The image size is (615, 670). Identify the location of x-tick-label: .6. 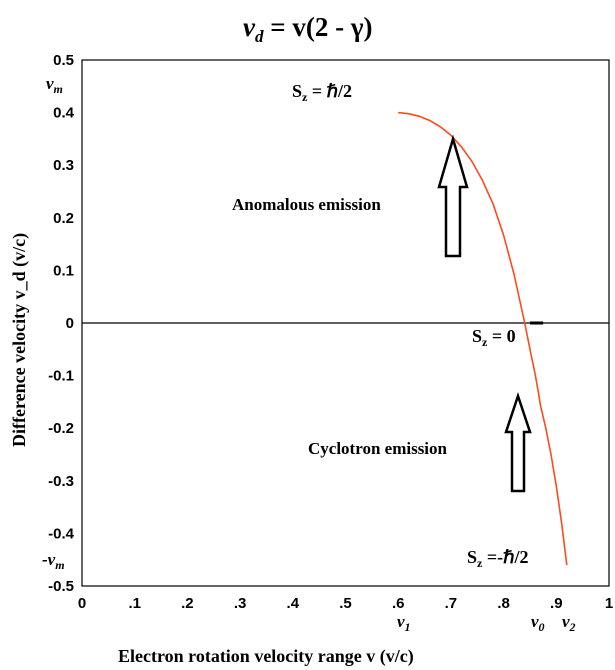
(398, 603).